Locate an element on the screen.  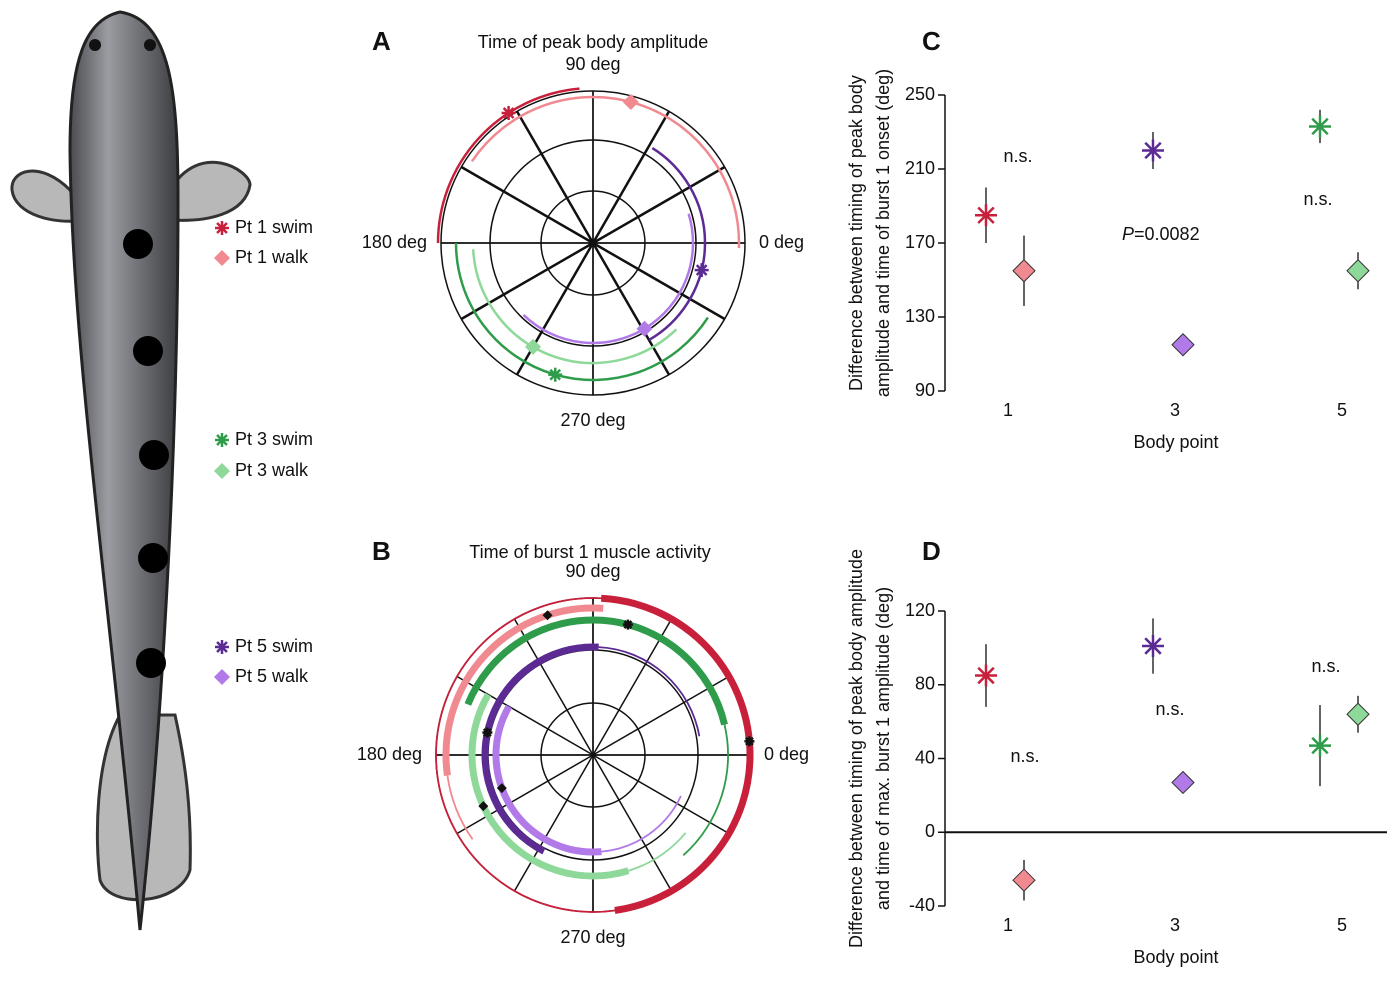
right-fin is located at coordinates (210, 191).